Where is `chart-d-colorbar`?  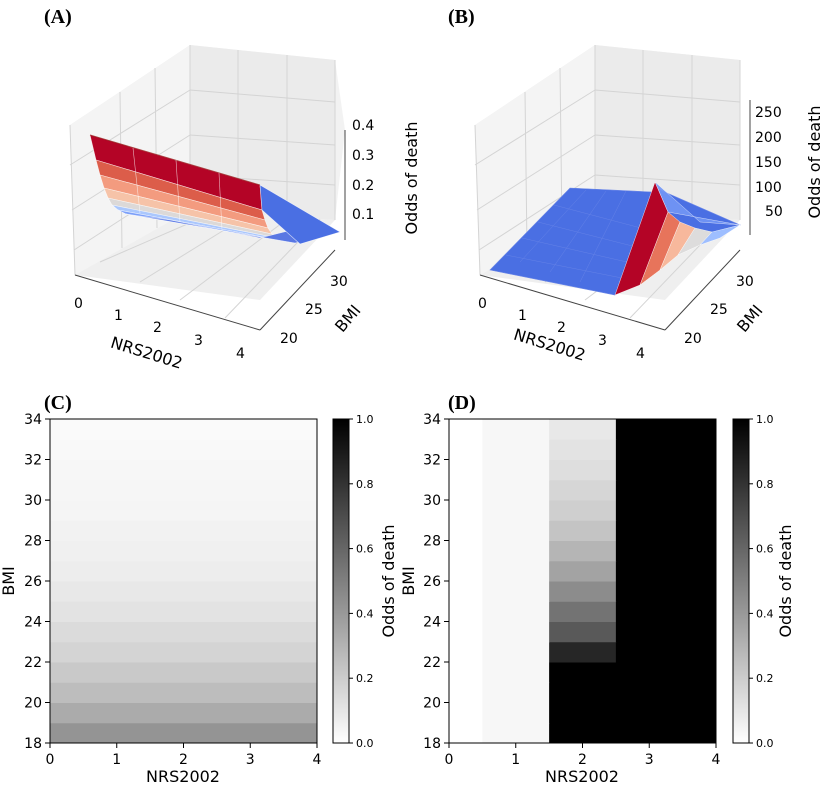
chart-d-colorbar is located at coordinates (741, 581).